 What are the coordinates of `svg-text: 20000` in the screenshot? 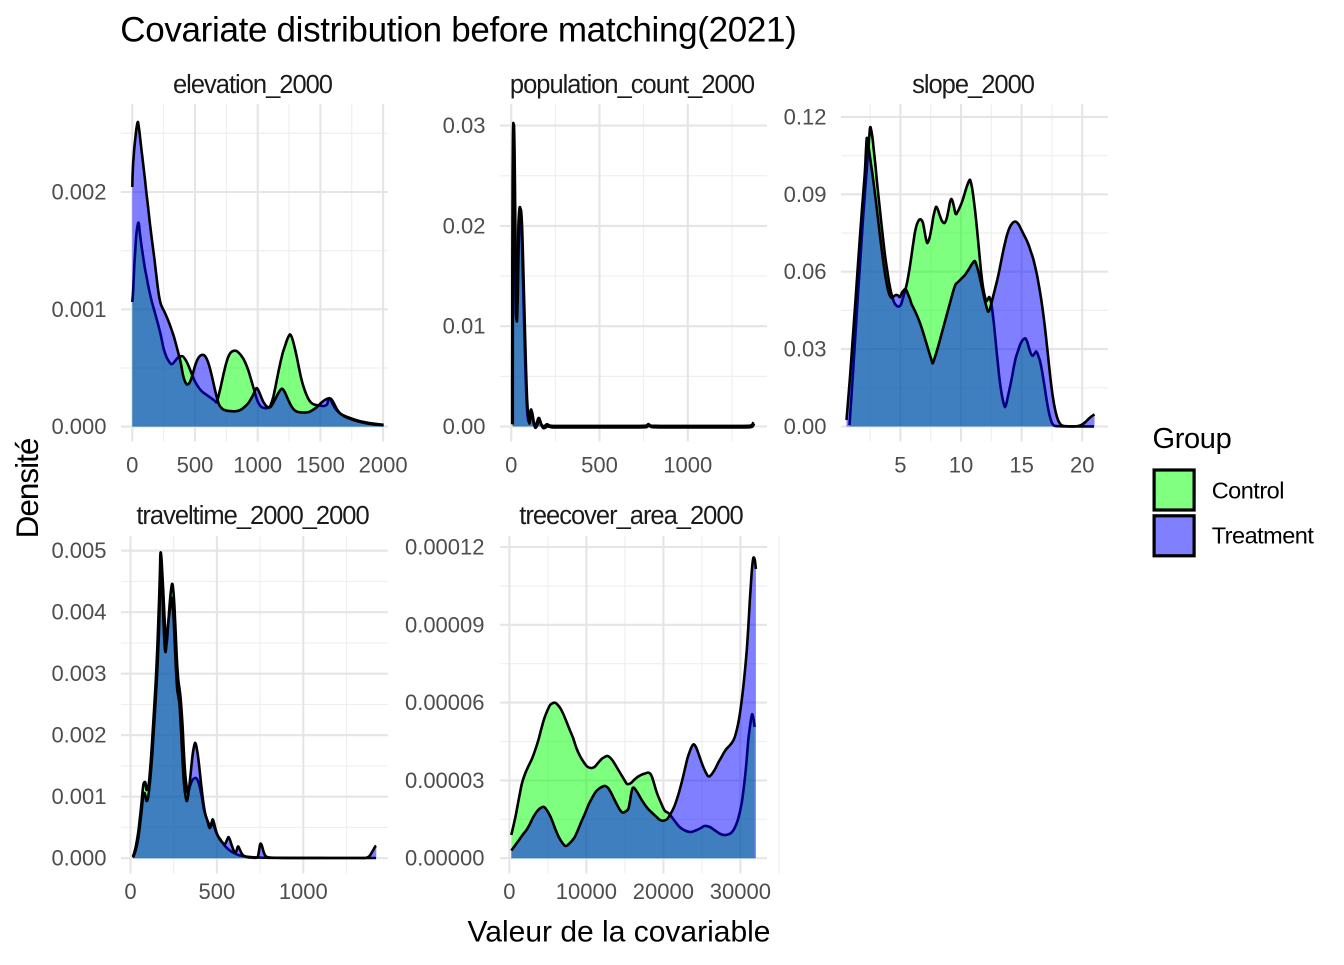 It's located at (663, 891).